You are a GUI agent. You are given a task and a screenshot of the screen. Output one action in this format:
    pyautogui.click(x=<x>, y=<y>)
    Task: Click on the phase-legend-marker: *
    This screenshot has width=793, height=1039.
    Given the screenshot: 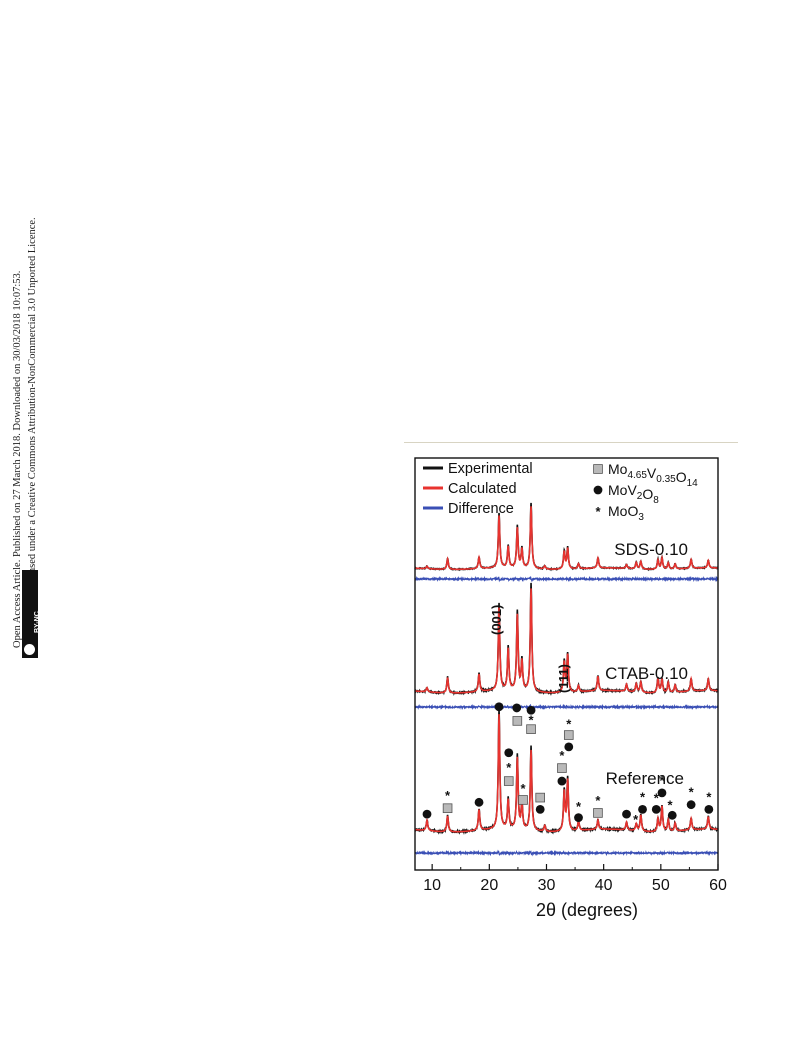 What is the action you would take?
    pyautogui.click(x=598, y=511)
    